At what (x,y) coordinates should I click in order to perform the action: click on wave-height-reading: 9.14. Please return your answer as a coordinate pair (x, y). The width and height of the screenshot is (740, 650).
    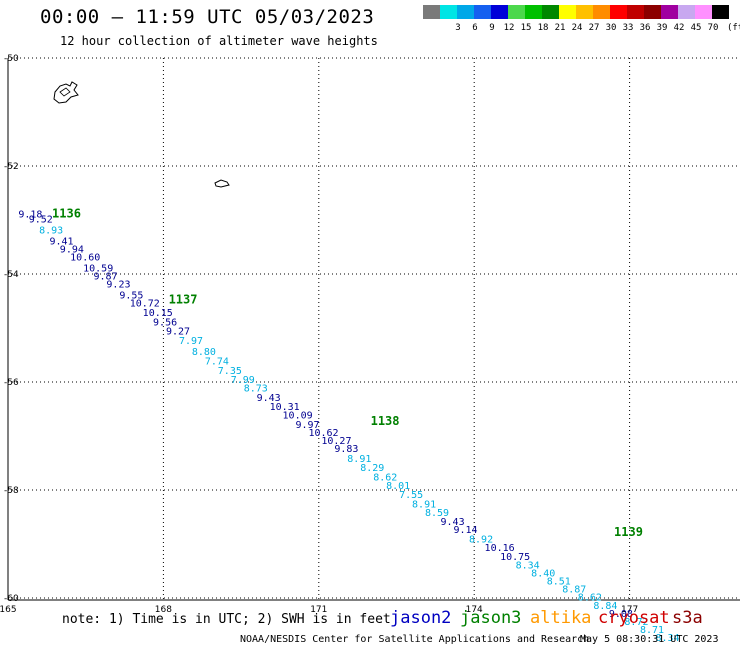
    Looking at the image, I should click on (465, 530).